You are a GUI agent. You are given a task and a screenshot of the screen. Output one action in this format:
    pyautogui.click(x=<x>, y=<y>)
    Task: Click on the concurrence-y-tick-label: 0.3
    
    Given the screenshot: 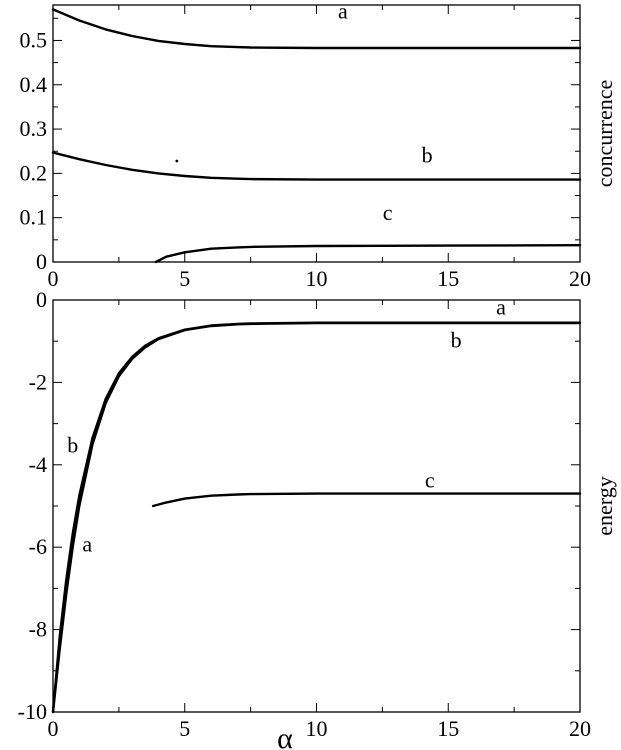 What is the action you would take?
    pyautogui.click(x=34, y=128)
    